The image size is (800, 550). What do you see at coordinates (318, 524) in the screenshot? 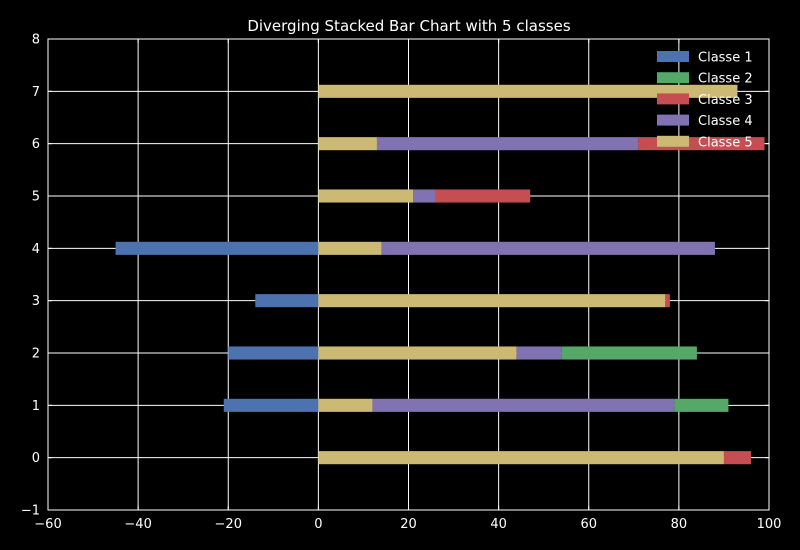
I see `x-tick-label: 0` at bounding box center [318, 524].